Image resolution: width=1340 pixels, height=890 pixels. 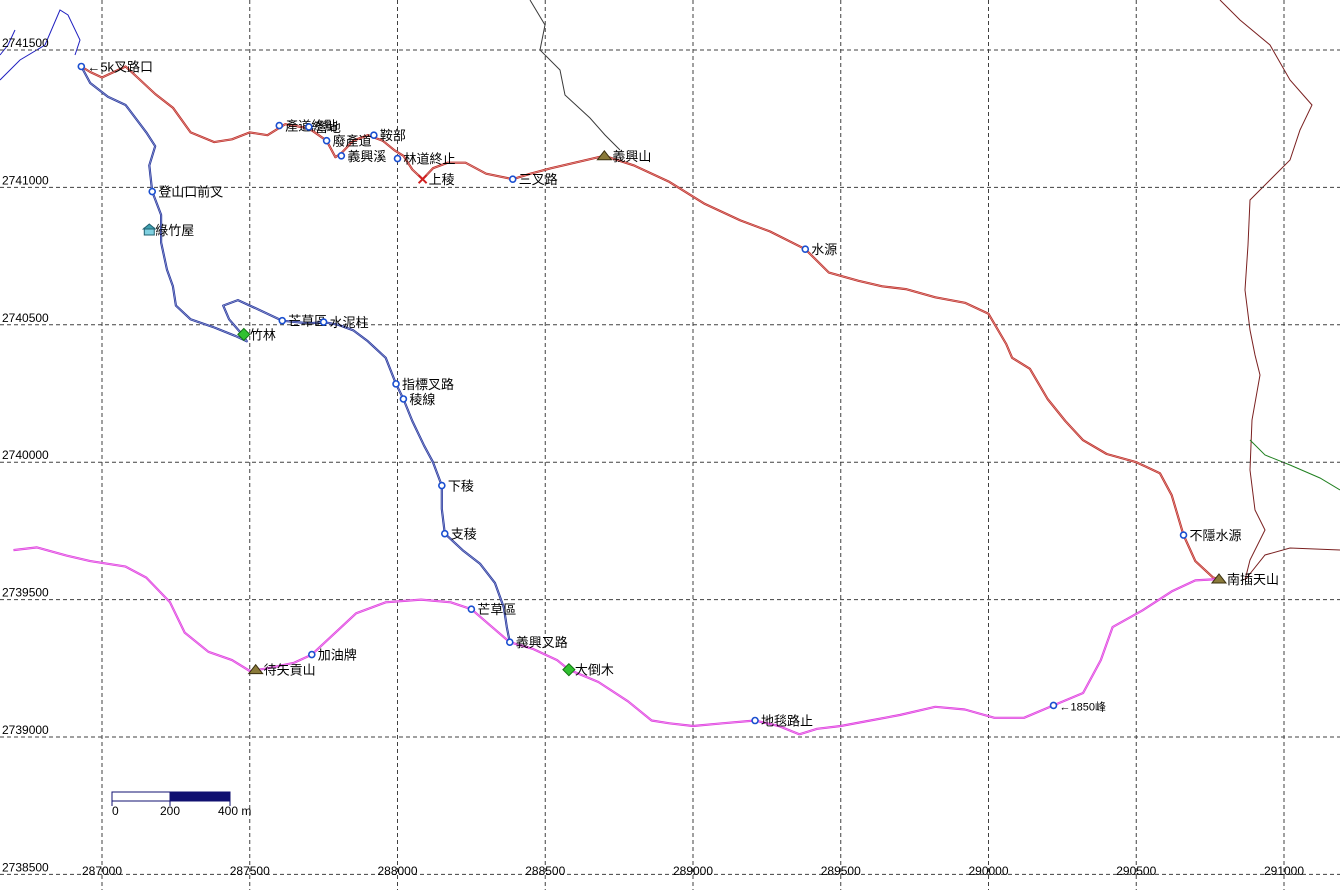 I want to click on waypoint: 待矢貢山, so click(x=281, y=670).